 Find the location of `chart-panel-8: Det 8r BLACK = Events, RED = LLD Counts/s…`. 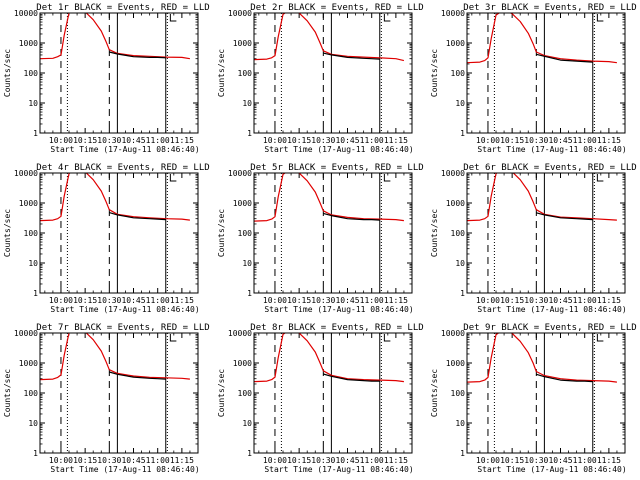

chart-panel-8: Det 8r BLACK = Events, RED = LLD Counts/s… is located at coordinates (320, 398).